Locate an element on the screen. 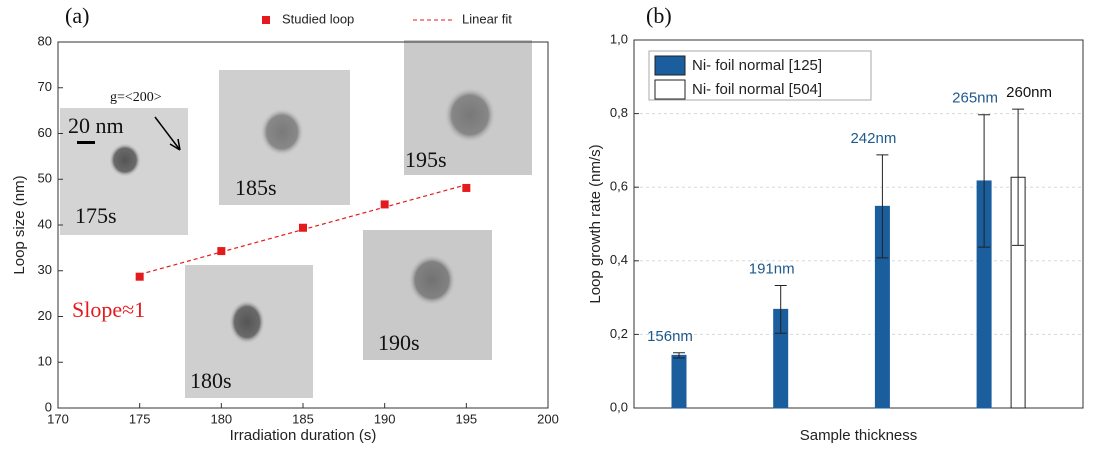 This screenshot has width=1093, height=457. x-tick-label: 175 is located at coordinates (140, 418).